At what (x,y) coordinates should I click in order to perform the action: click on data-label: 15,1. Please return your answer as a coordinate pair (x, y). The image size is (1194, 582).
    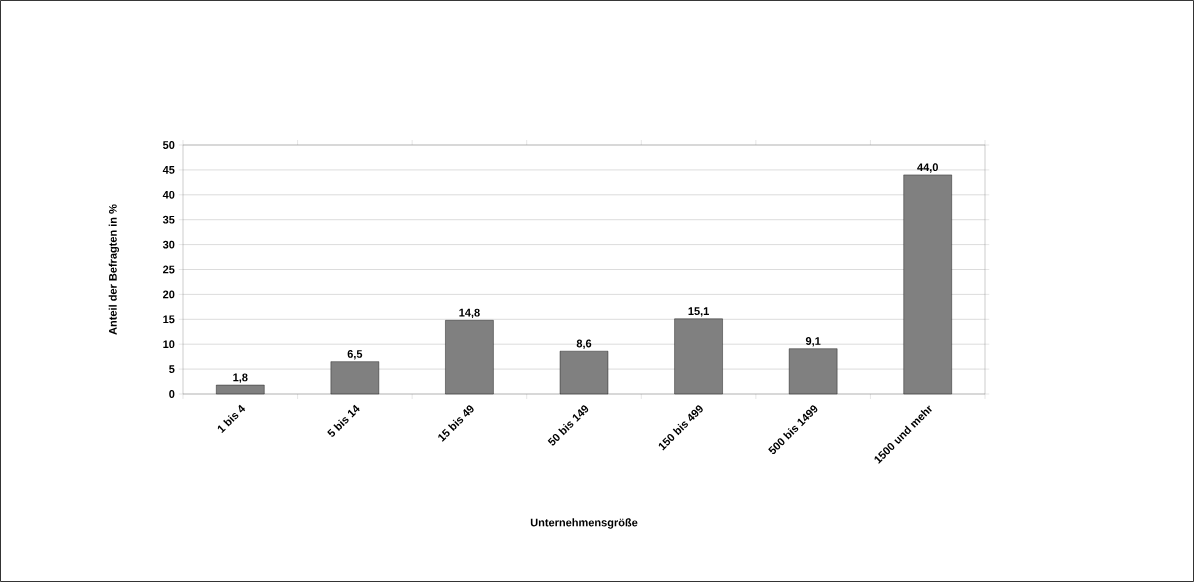
    Looking at the image, I should click on (698, 312).